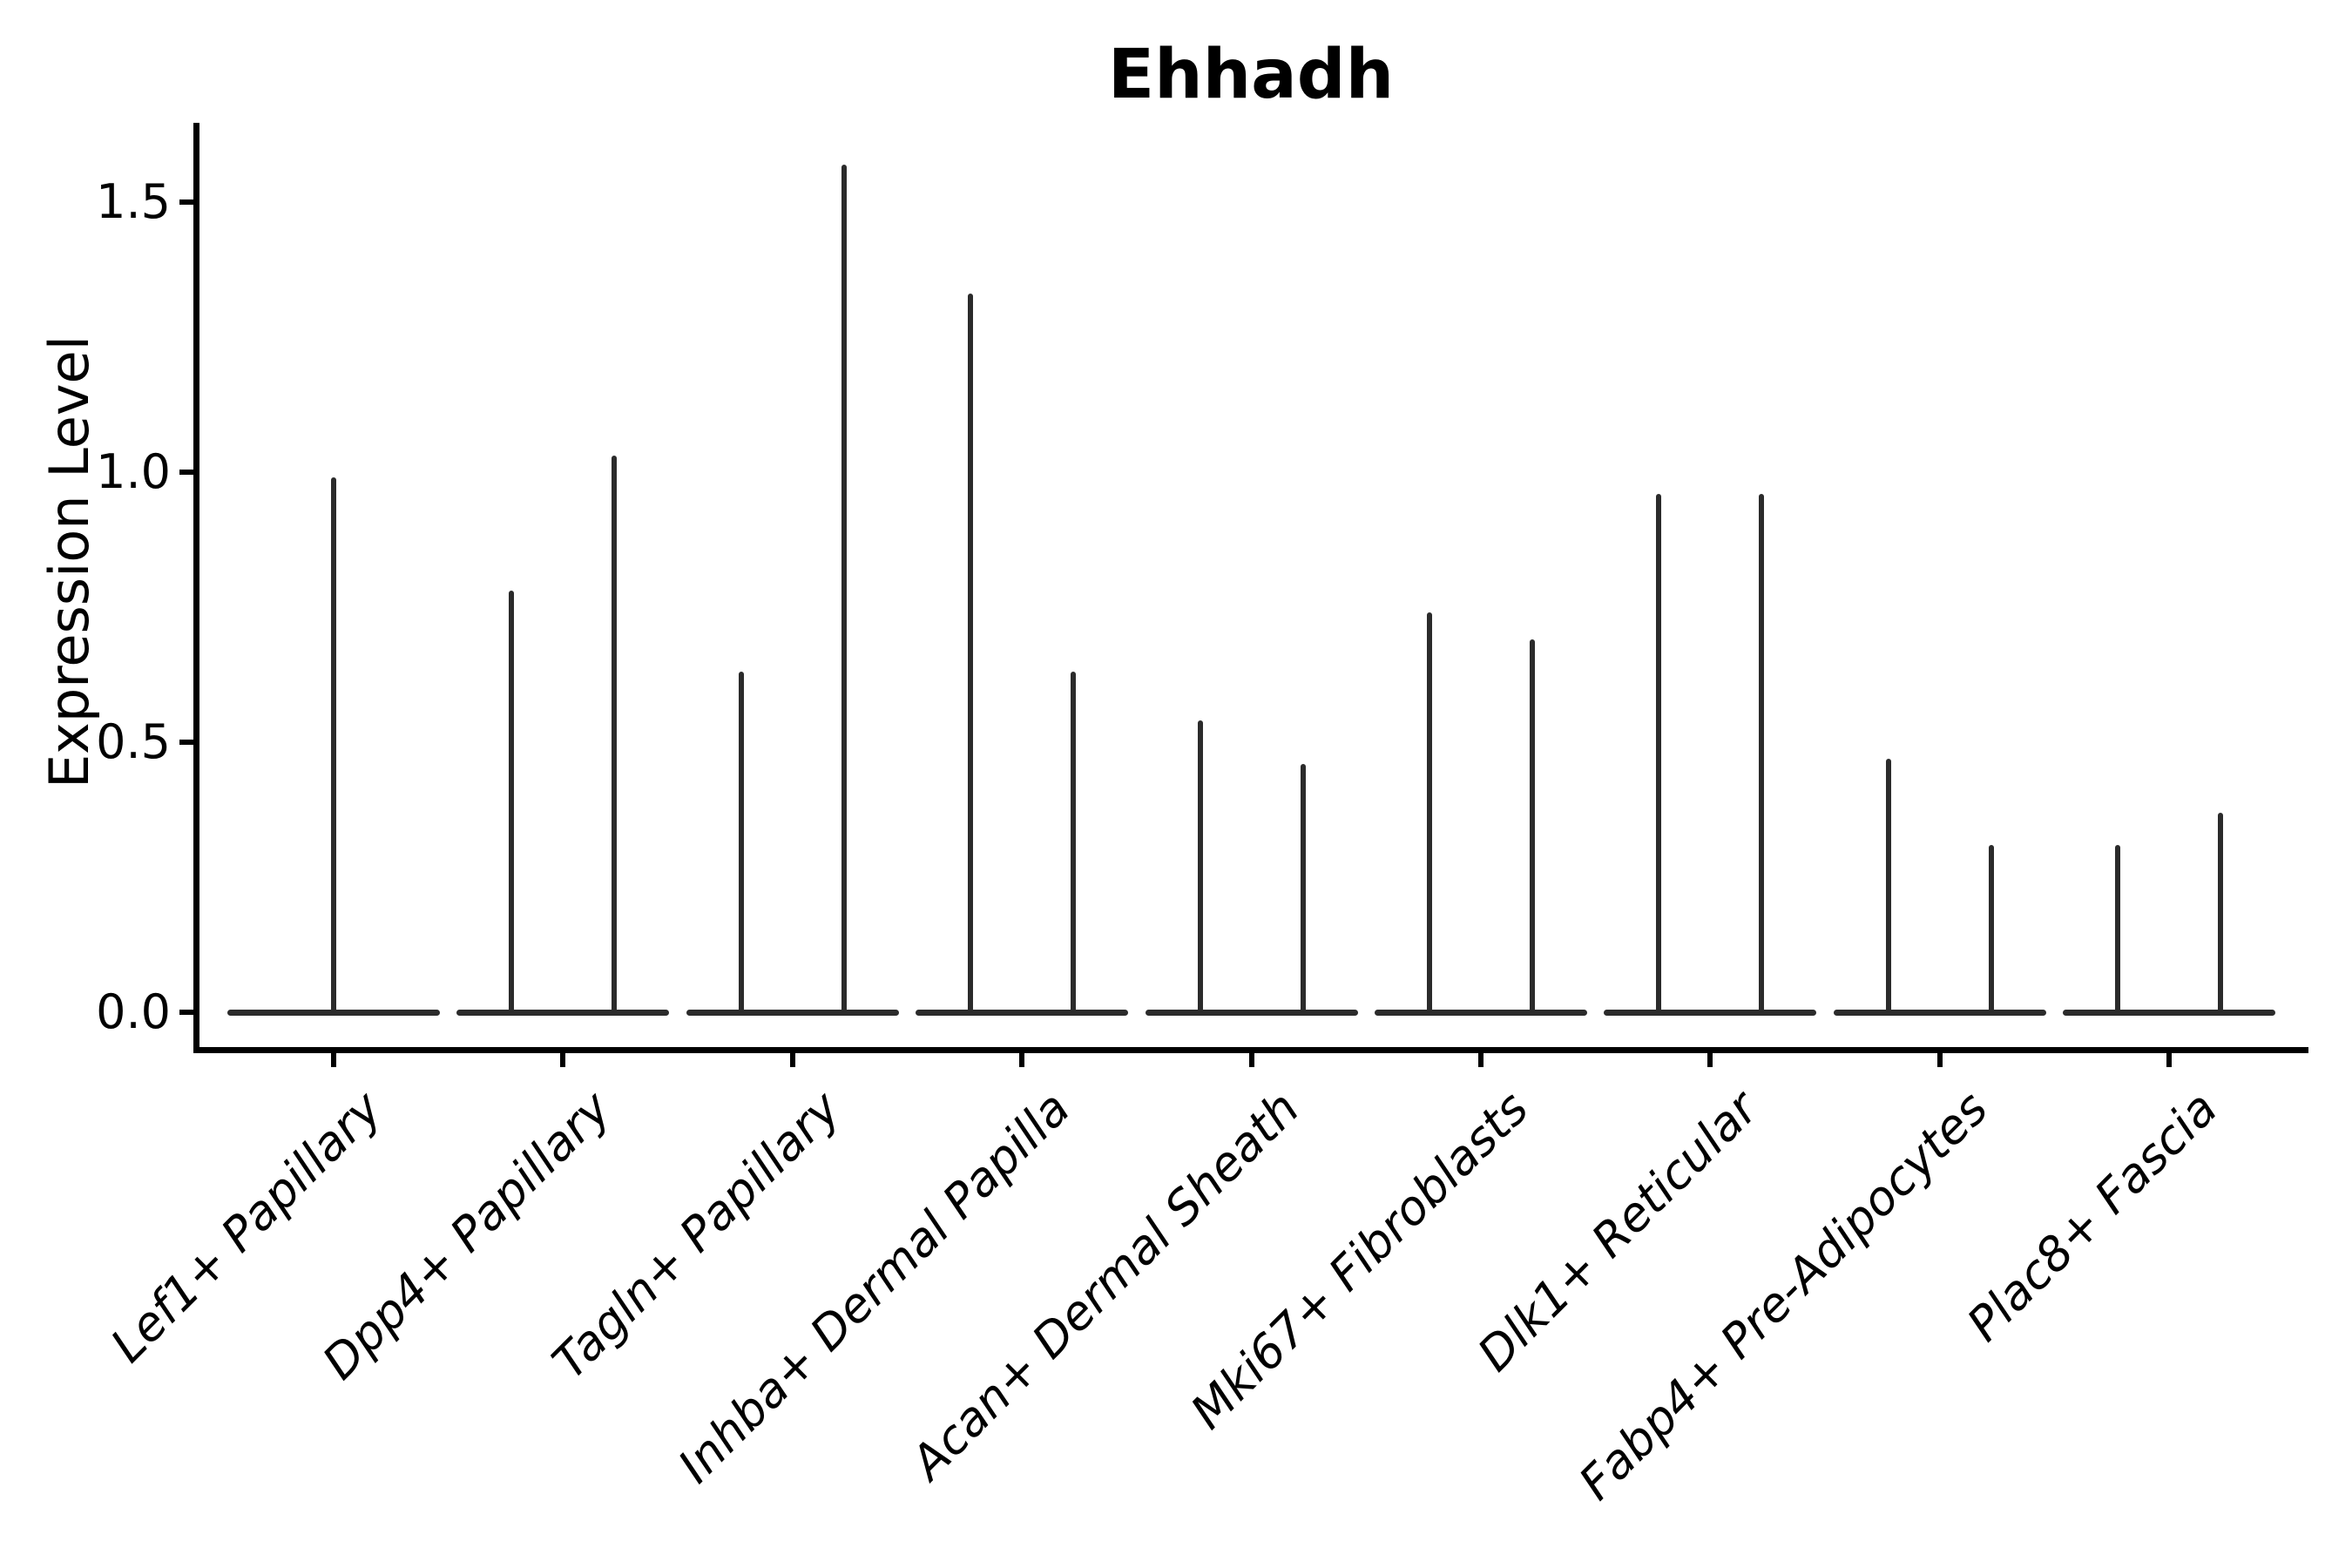 The width and height of the screenshot is (2352, 1568). Describe the element at coordinates (134, 201) in the screenshot. I see `y-tick-label: 1.5` at that location.